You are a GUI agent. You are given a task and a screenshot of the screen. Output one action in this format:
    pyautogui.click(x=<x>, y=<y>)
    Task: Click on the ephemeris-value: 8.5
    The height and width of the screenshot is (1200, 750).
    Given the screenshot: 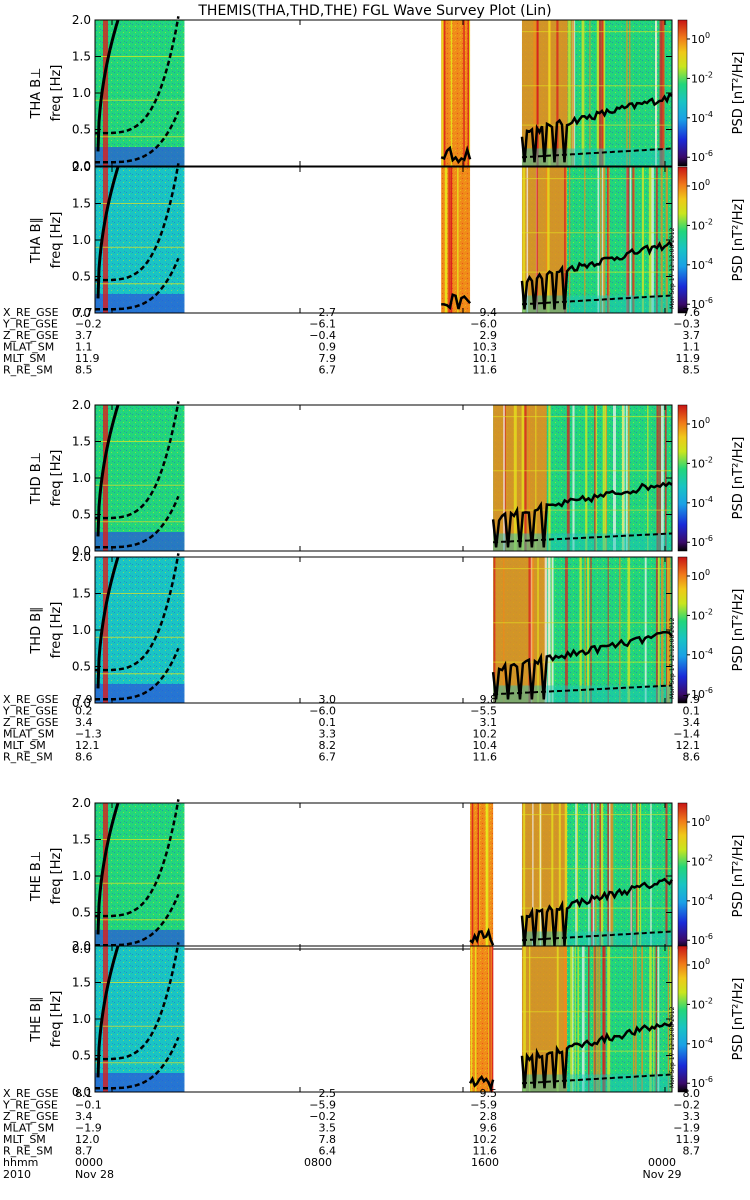 What is the action you would take?
    pyautogui.click(x=692, y=370)
    